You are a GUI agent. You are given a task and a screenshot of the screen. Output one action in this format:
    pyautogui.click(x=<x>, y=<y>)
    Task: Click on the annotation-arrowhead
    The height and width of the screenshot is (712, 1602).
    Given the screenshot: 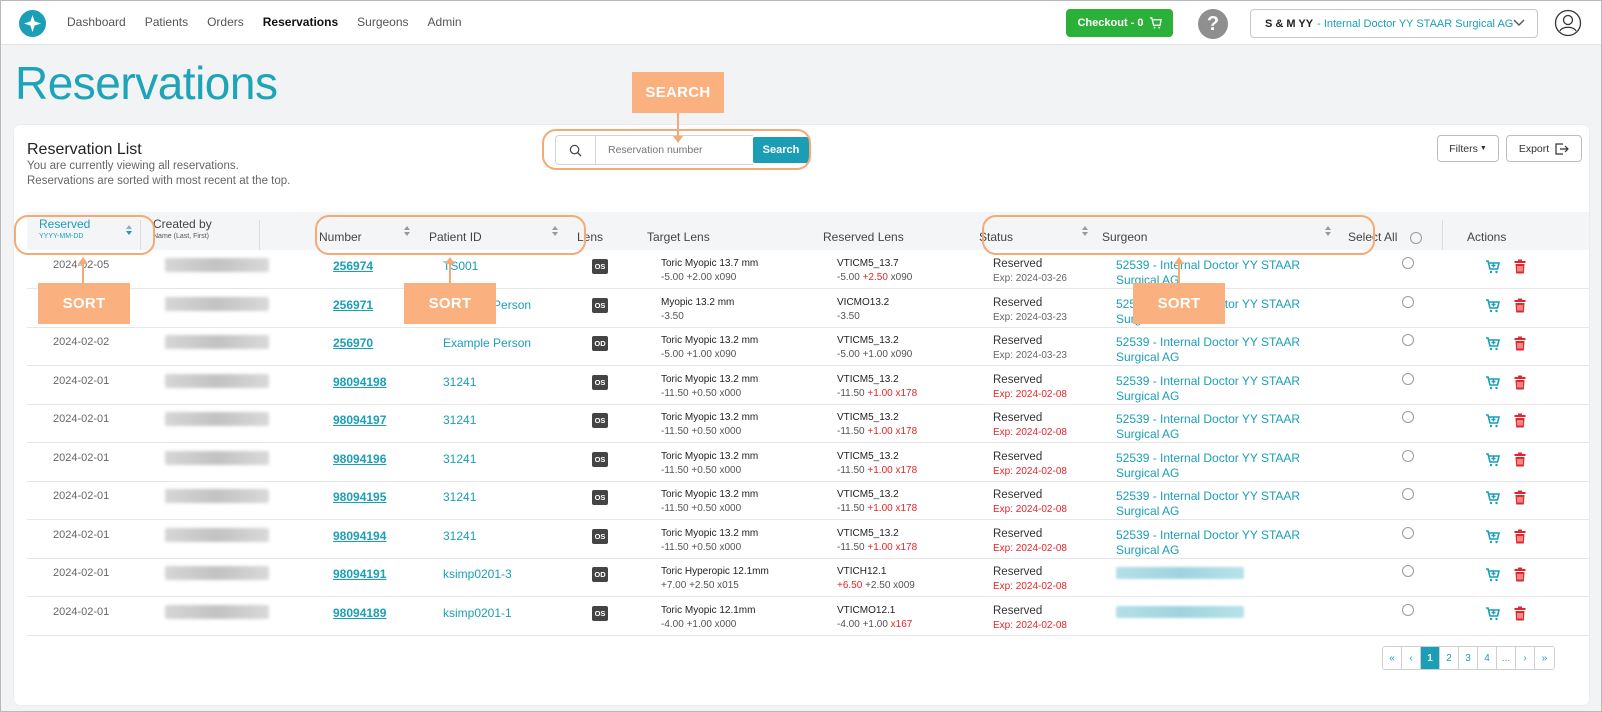 What is the action you would take?
    pyautogui.click(x=450, y=260)
    